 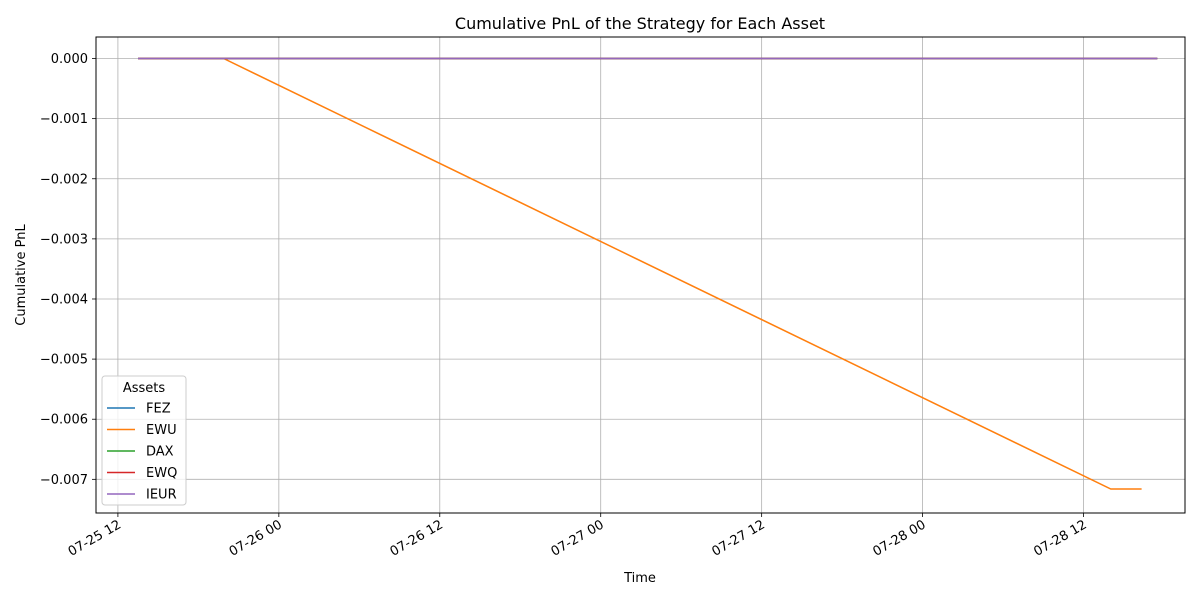 What do you see at coordinates (161, 495) in the screenshot?
I see `legend-label: IEUR` at bounding box center [161, 495].